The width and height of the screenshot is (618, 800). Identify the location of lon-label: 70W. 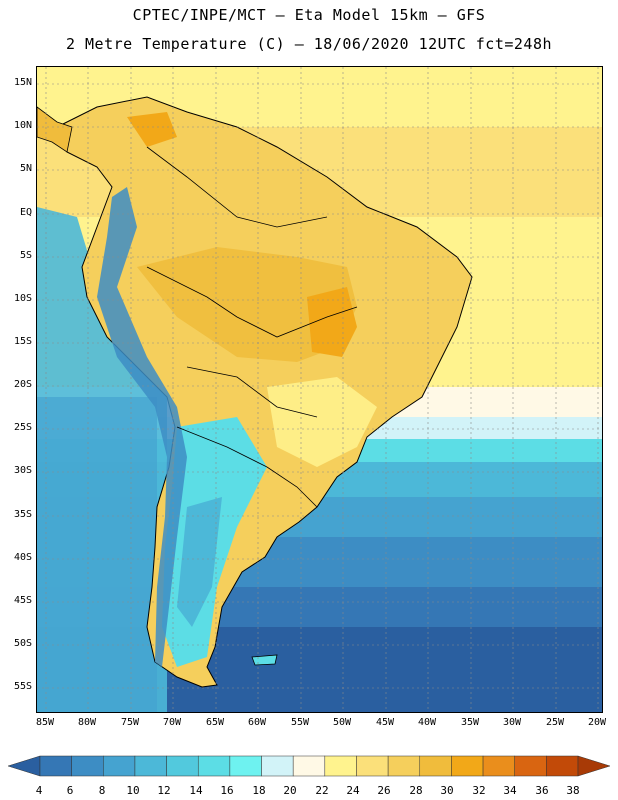
(172, 722).